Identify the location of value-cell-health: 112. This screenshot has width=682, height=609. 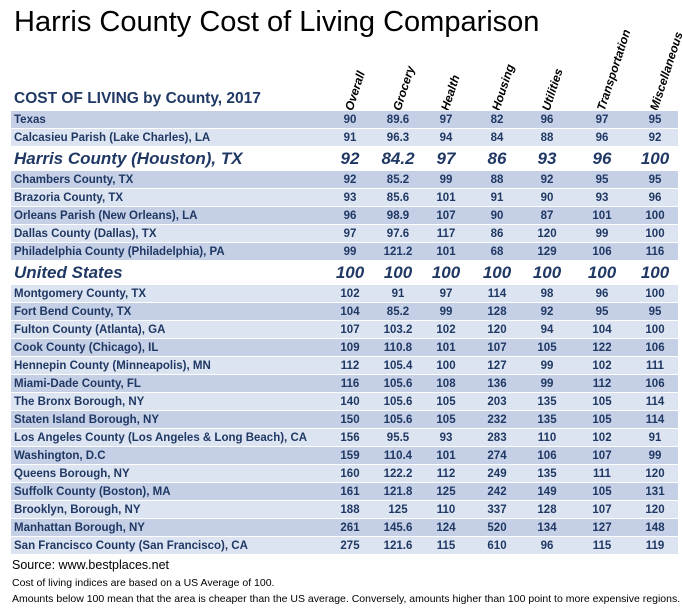
(446, 473).